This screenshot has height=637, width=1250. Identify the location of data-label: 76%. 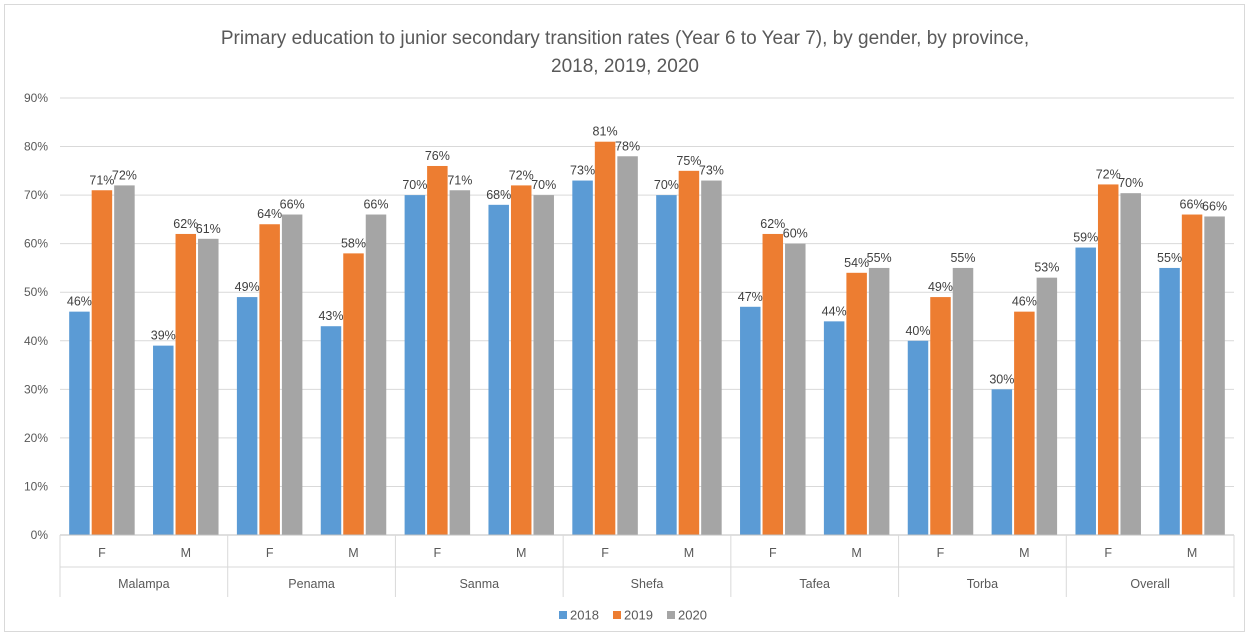
(437, 156).